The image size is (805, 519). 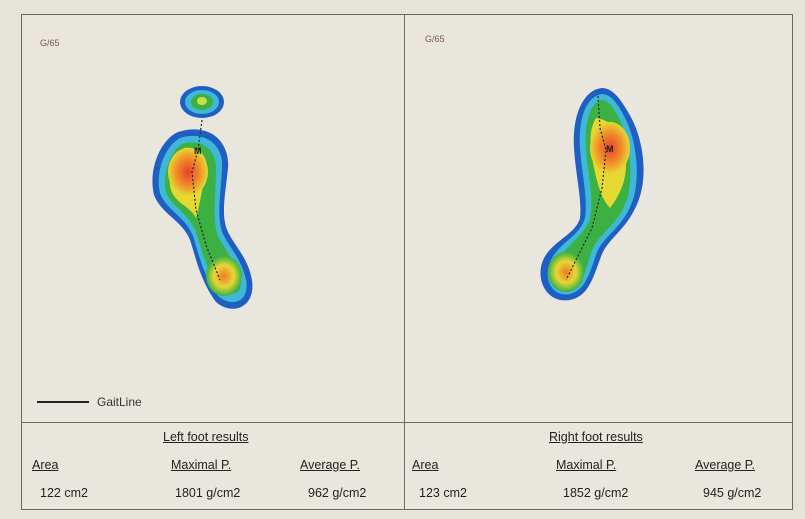 I want to click on right-foot-pressure-map: M, so click(x=592, y=194).